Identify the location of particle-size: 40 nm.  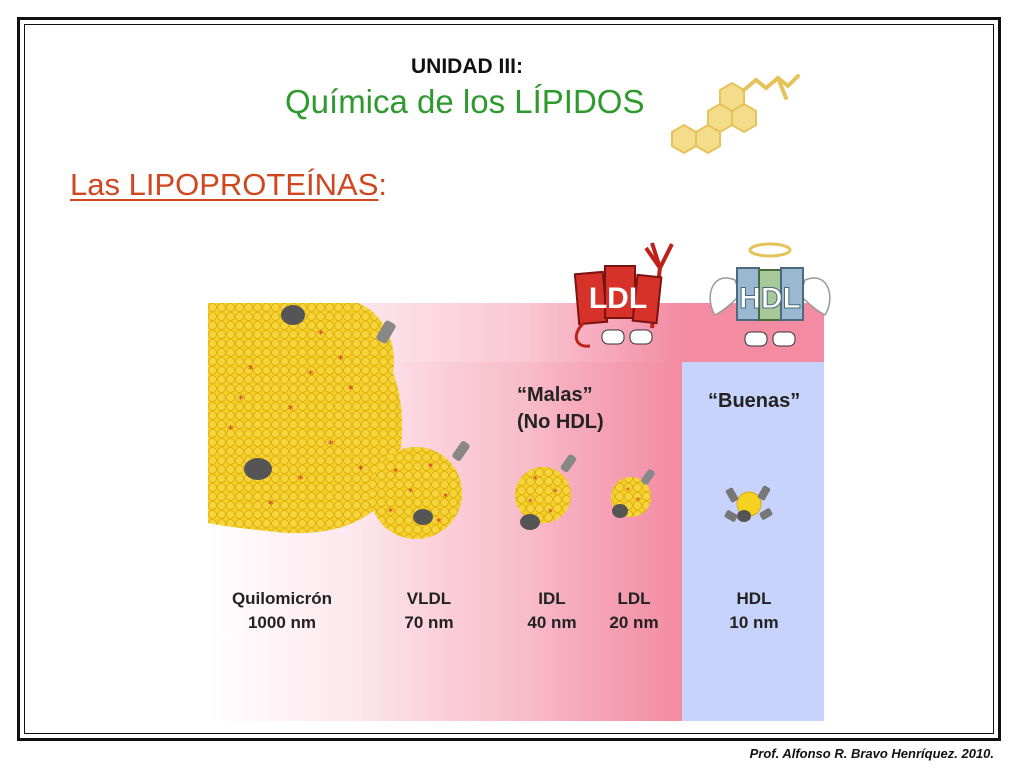
(552, 622).